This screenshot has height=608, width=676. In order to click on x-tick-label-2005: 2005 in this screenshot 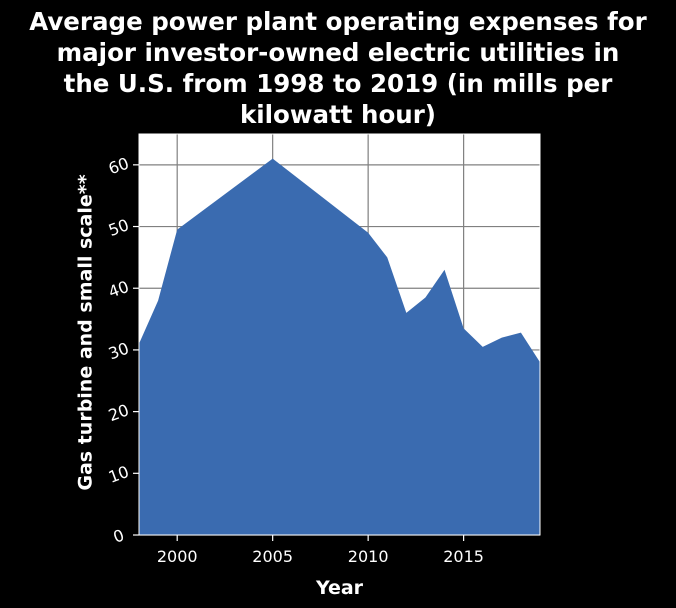, I will do `click(272, 556)`.